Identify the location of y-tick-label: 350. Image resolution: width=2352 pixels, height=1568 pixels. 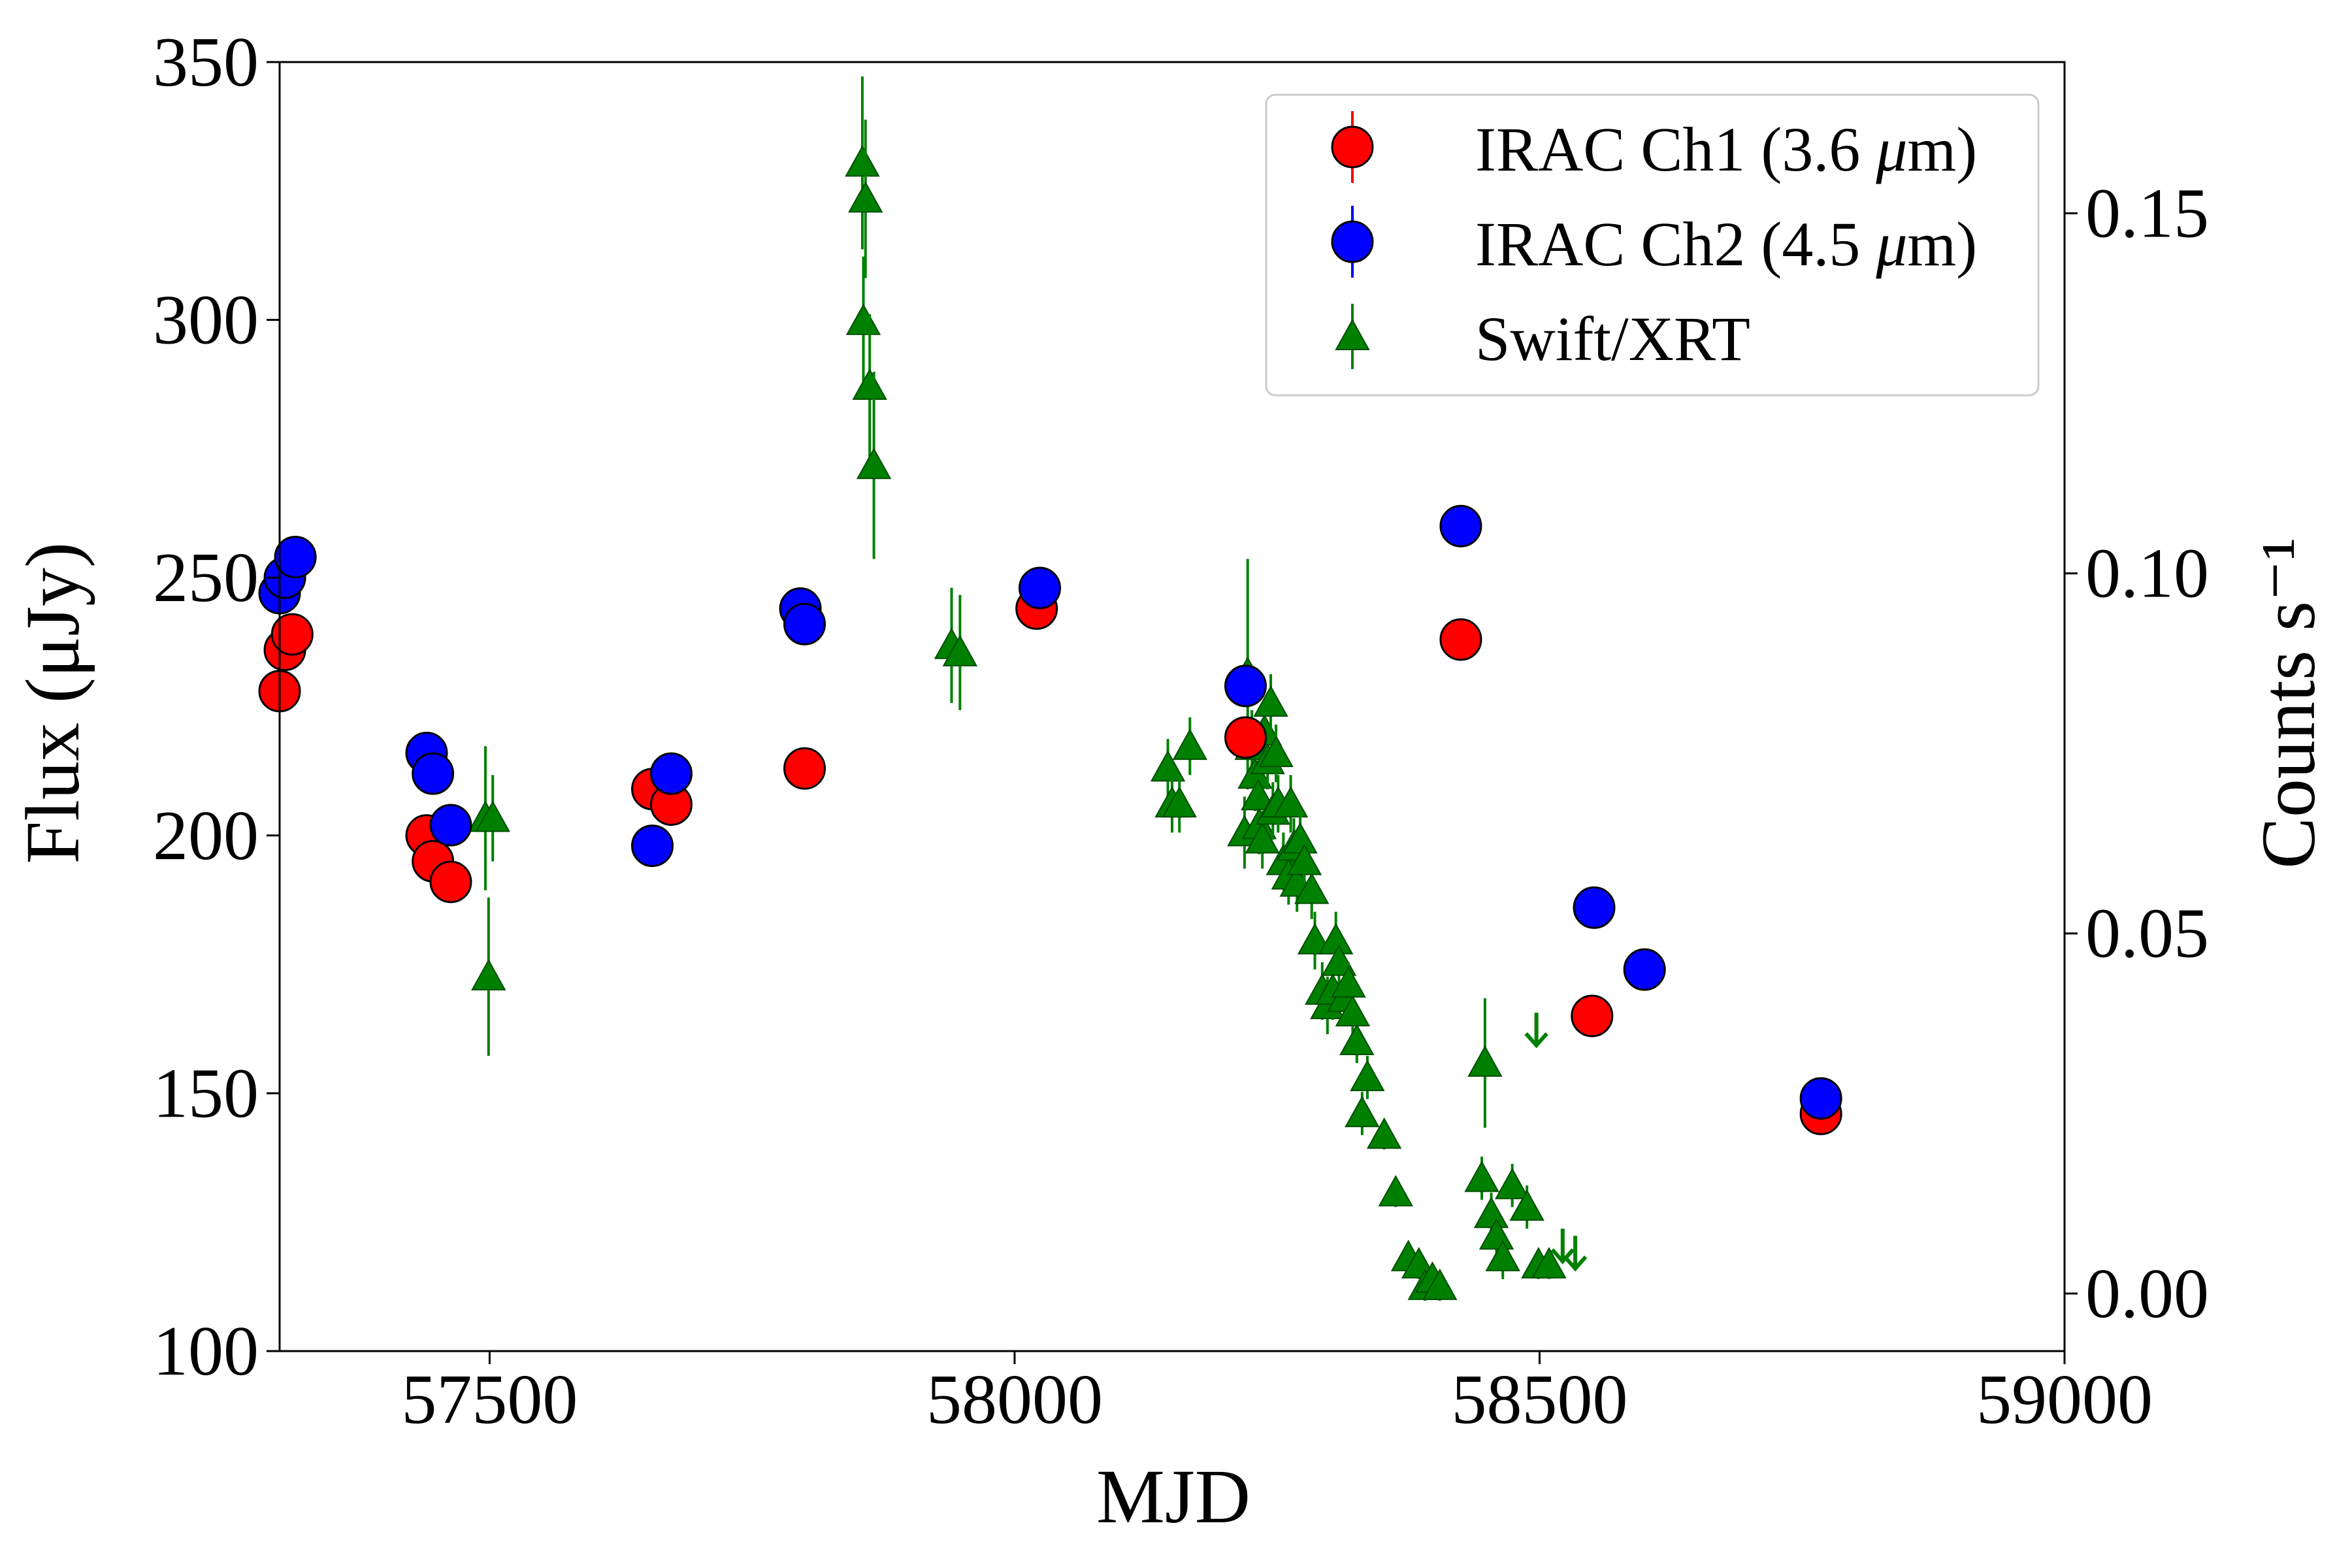
(206, 62).